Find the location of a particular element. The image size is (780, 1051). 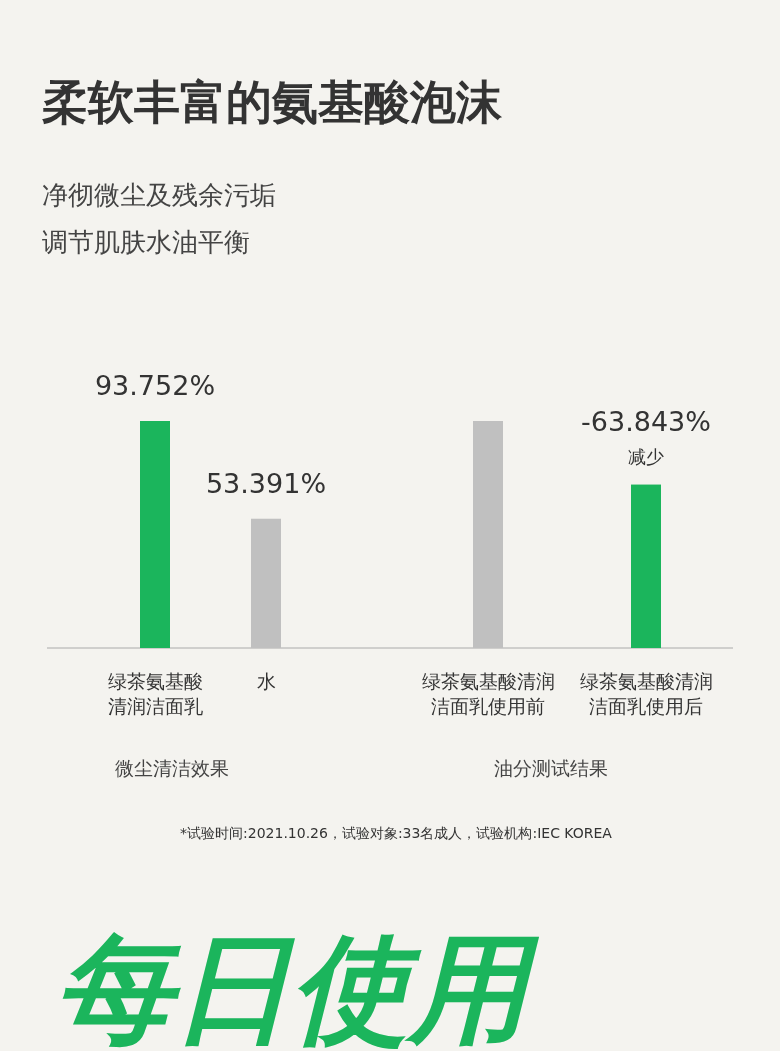

x-tick-label: 水 is located at coordinates (266, 681).